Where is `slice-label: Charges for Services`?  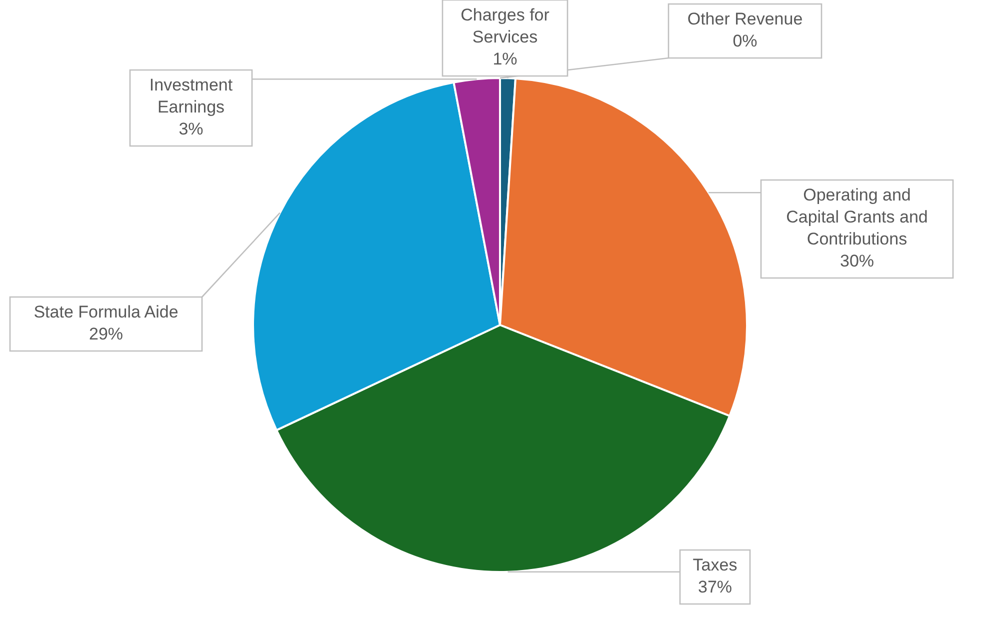
slice-label: Charges for Services is located at coordinates (505, 26).